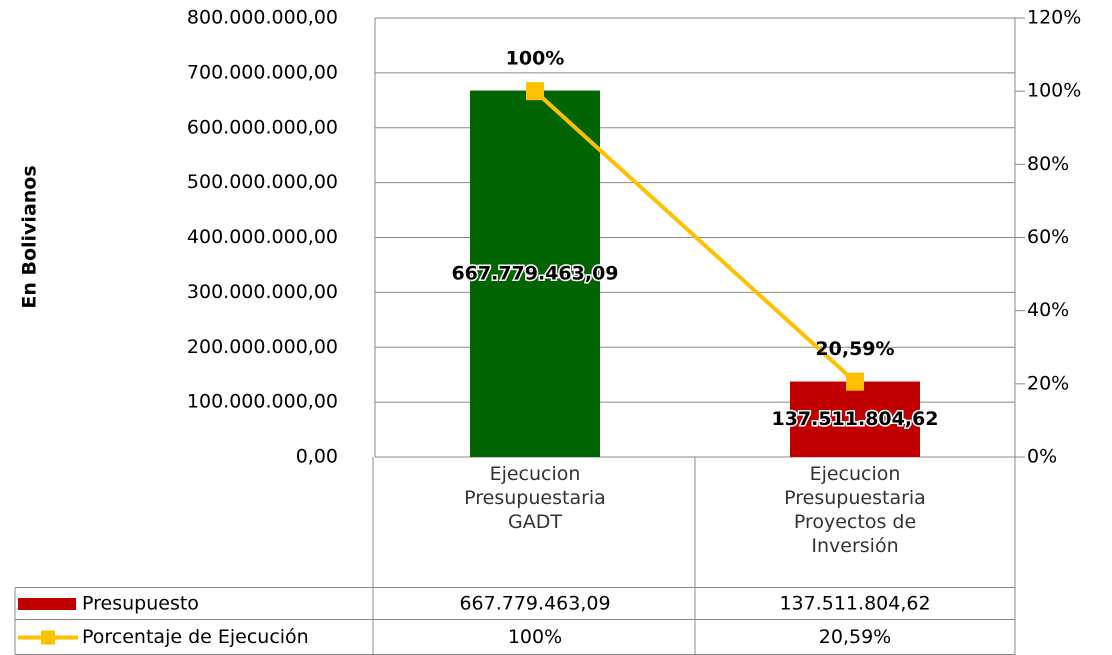 The height and width of the screenshot is (655, 1112). Describe the element at coordinates (30, 236) in the screenshot. I see `y-axis-label: En Bolivianos` at that location.